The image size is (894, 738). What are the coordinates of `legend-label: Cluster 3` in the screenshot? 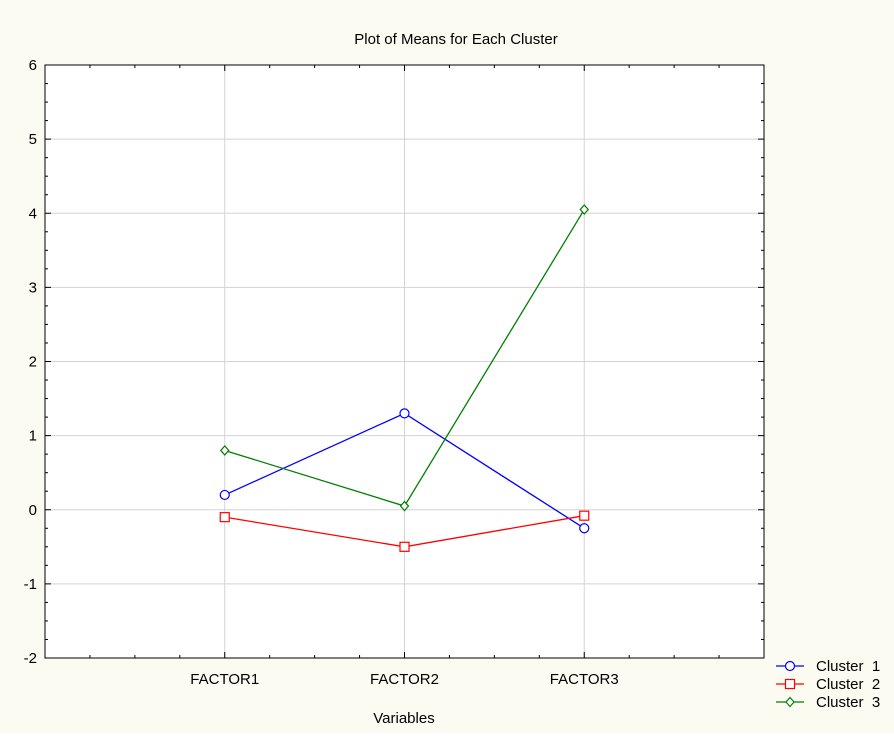 It's located at (848, 702).